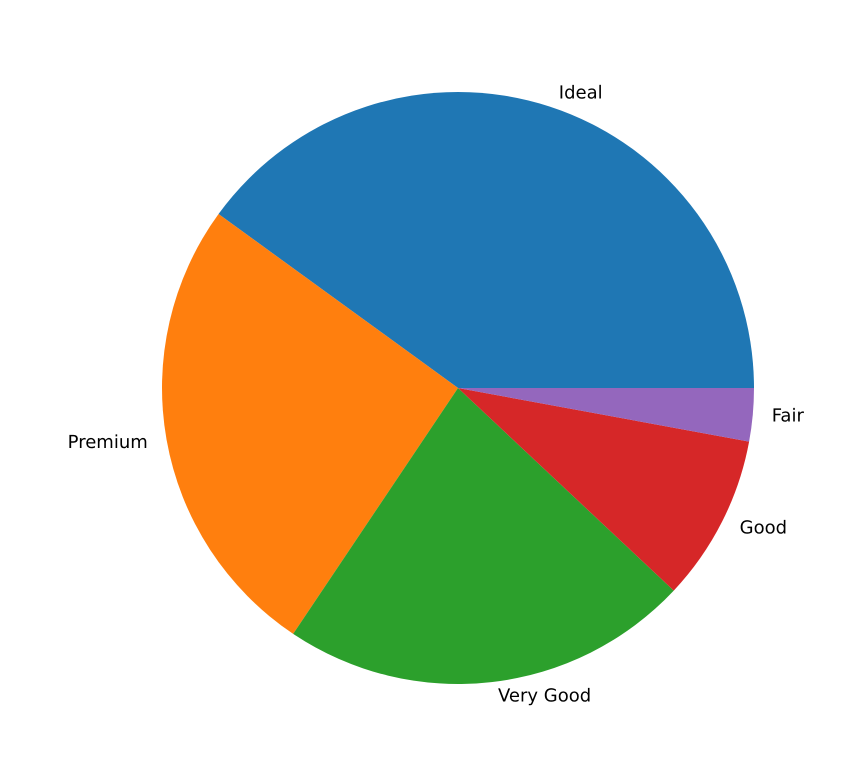 This screenshot has height=777, width=848. What do you see at coordinates (108, 442) in the screenshot?
I see `slice-label: Premium` at bounding box center [108, 442].